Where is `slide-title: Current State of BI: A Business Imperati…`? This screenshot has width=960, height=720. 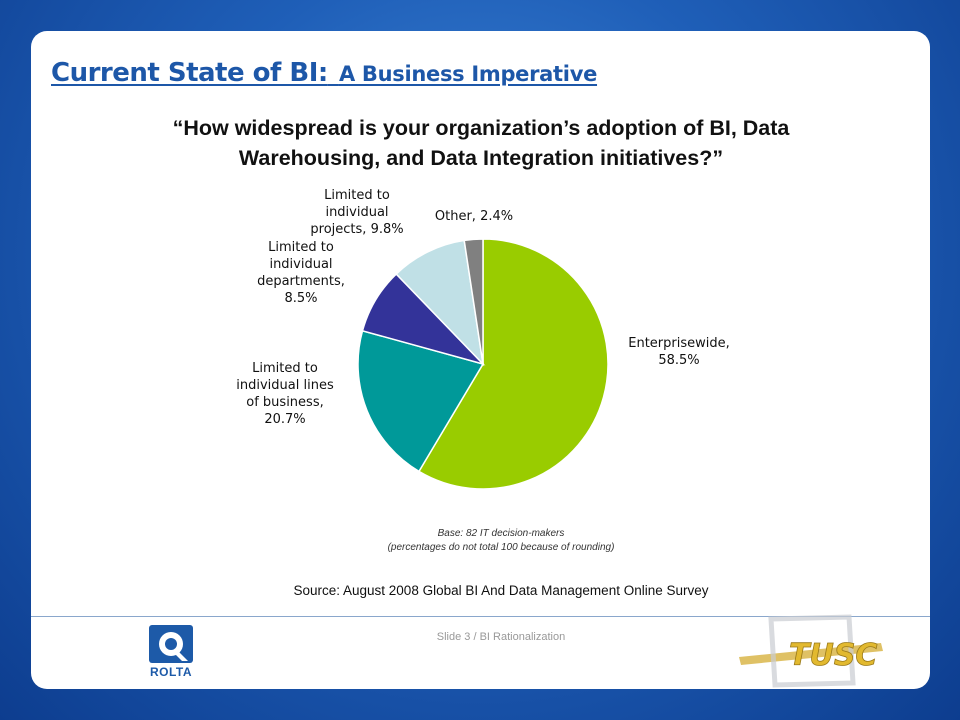 slide-title: Current State of BI: A Business Imperati… is located at coordinates (324, 70).